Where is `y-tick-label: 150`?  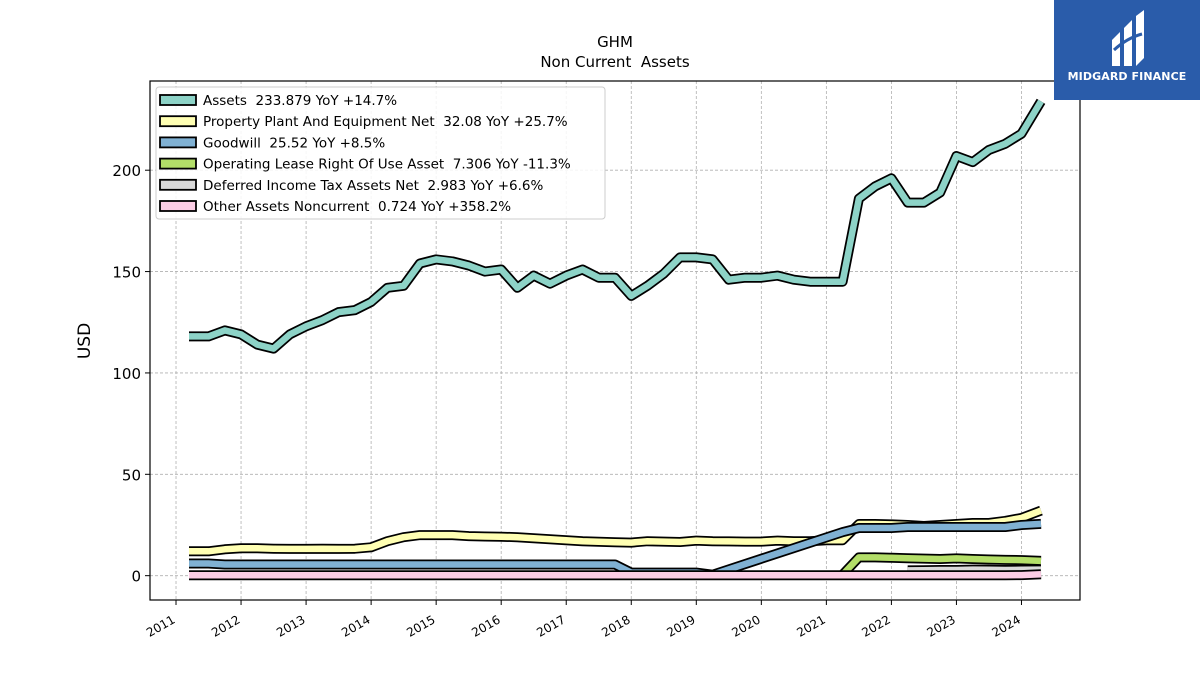 y-tick-label: 150 is located at coordinates (126, 273).